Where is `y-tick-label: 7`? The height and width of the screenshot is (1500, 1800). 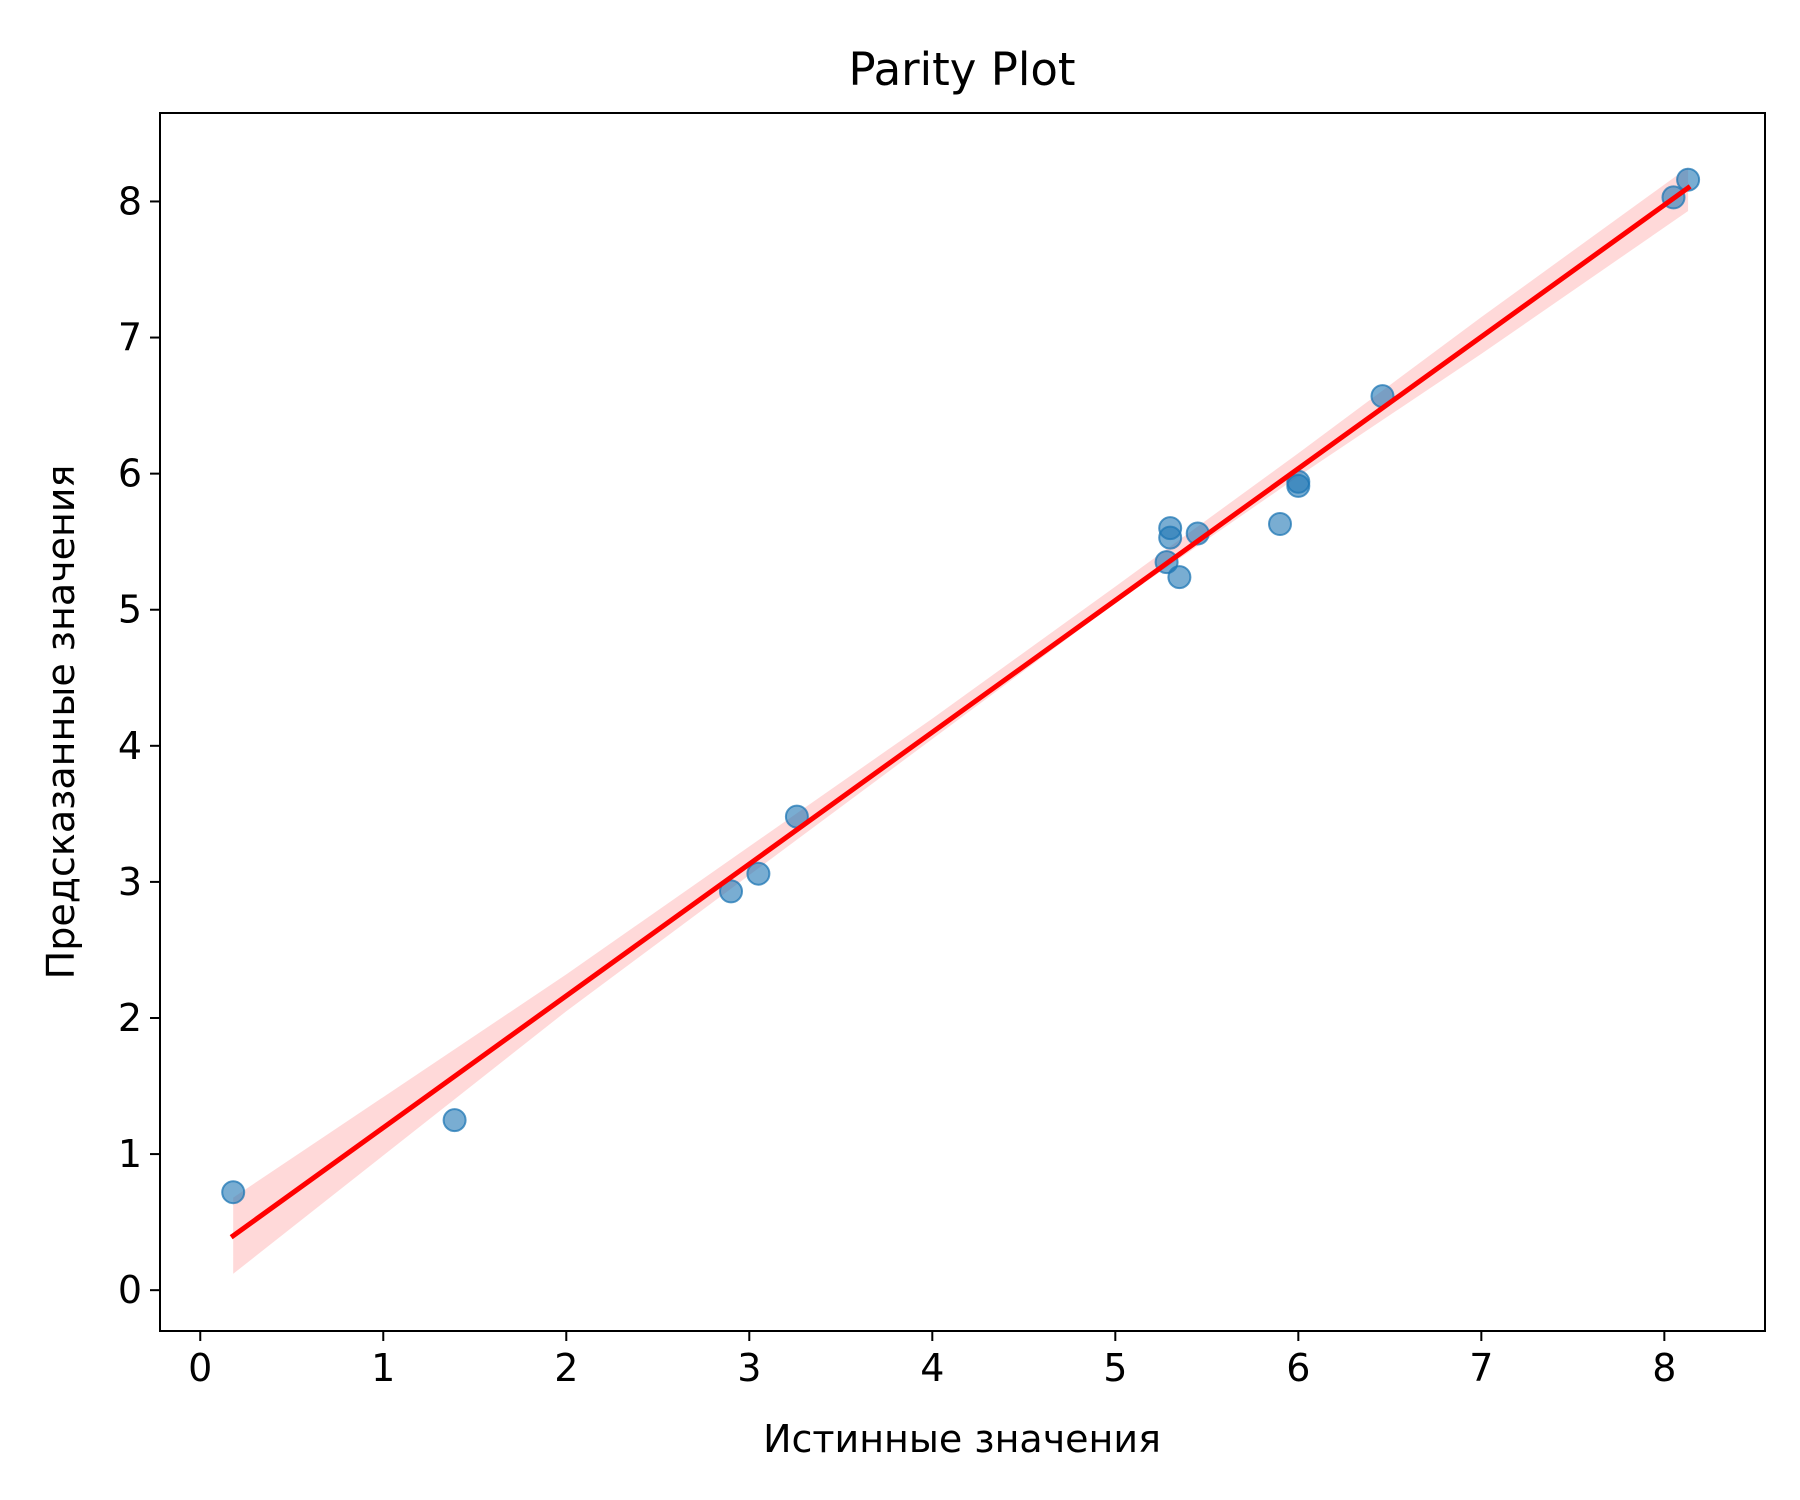 y-tick-label: 7 is located at coordinates (130, 338).